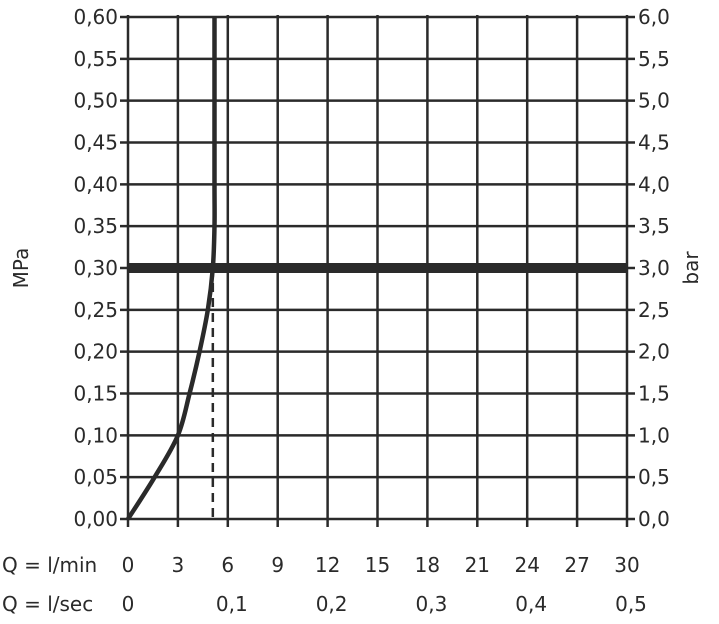 The width and height of the screenshot is (719, 624). I want to click on right-tick-label: 2,5, so click(654, 310).